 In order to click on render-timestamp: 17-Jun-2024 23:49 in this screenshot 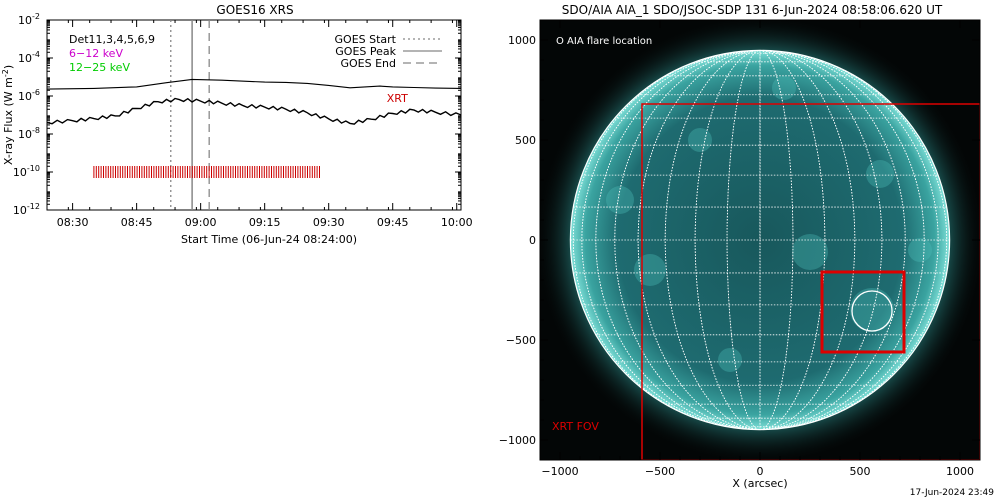, I will do `click(951, 493)`.